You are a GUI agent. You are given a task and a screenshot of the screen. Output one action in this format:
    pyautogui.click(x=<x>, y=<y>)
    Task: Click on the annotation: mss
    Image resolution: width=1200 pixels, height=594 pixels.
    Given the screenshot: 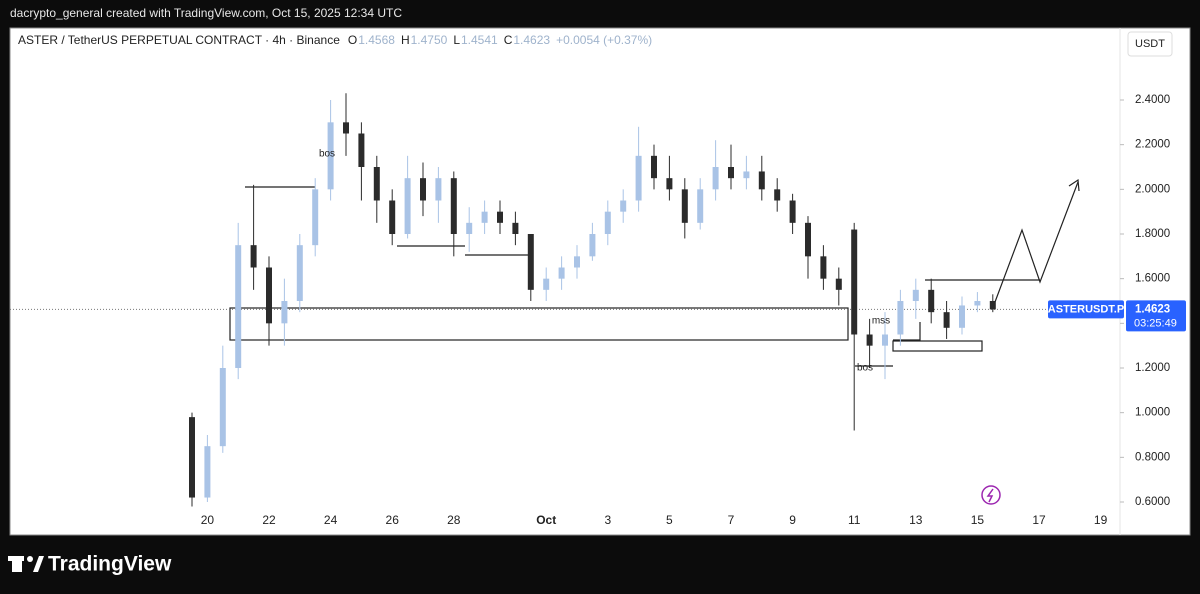 What is the action you would take?
    pyautogui.click(x=881, y=321)
    